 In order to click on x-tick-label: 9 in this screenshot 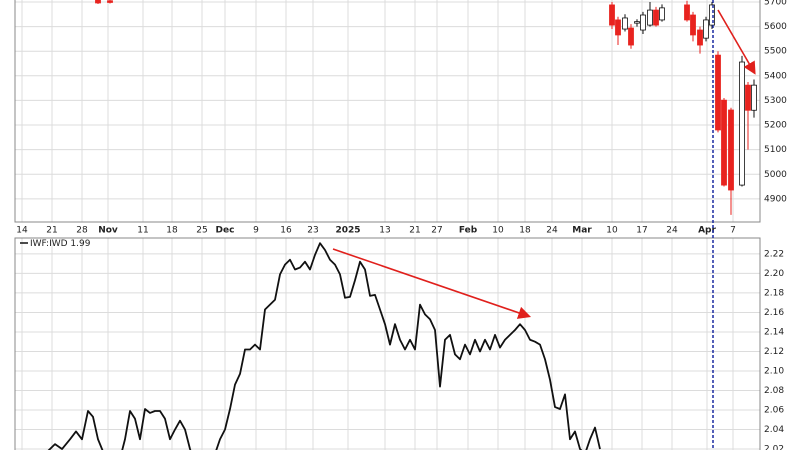, I will do `click(256, 231)`.